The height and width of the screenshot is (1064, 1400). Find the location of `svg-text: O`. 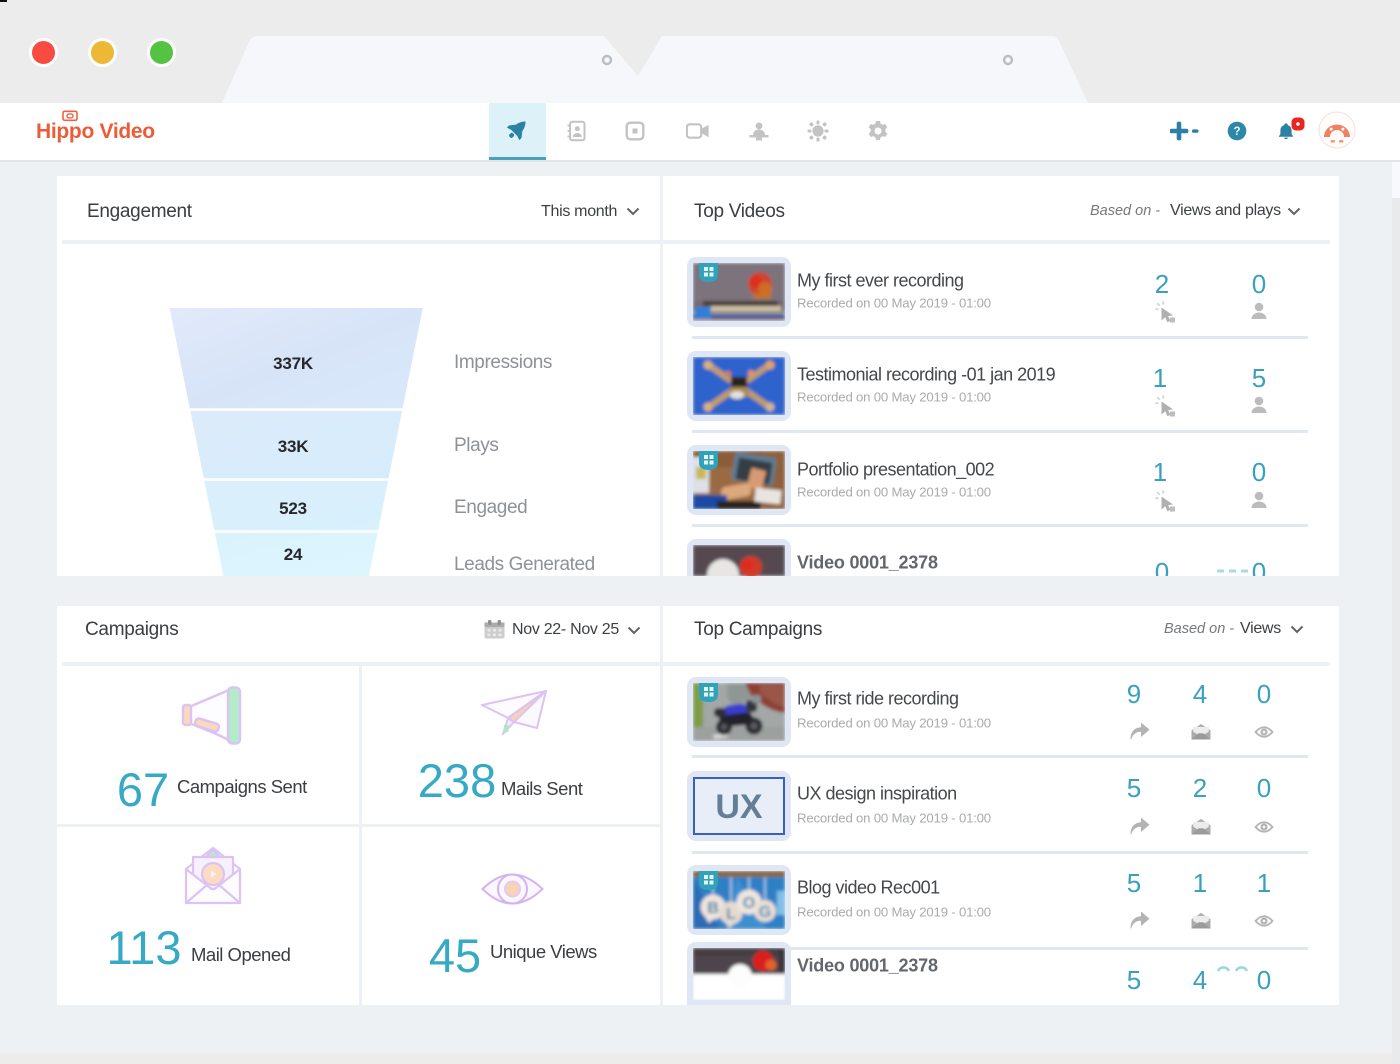

svg-text: O is located at coordinates (749, 903).